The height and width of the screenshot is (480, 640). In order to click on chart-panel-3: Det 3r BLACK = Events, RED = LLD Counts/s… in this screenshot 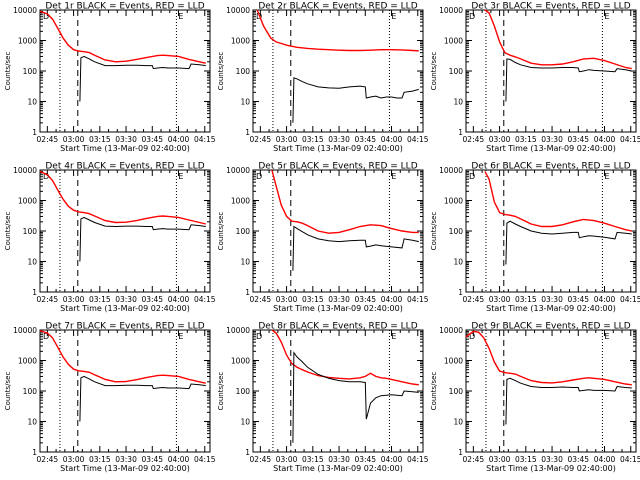, I will do `click(535, 78)`.